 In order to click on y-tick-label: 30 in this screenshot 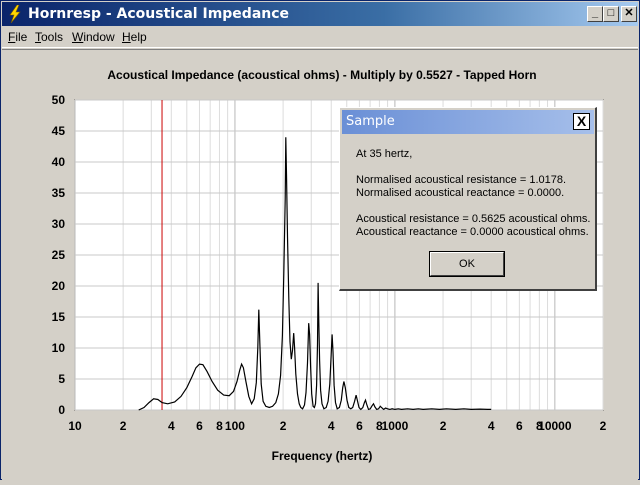, I will do `click(59, 224)`.